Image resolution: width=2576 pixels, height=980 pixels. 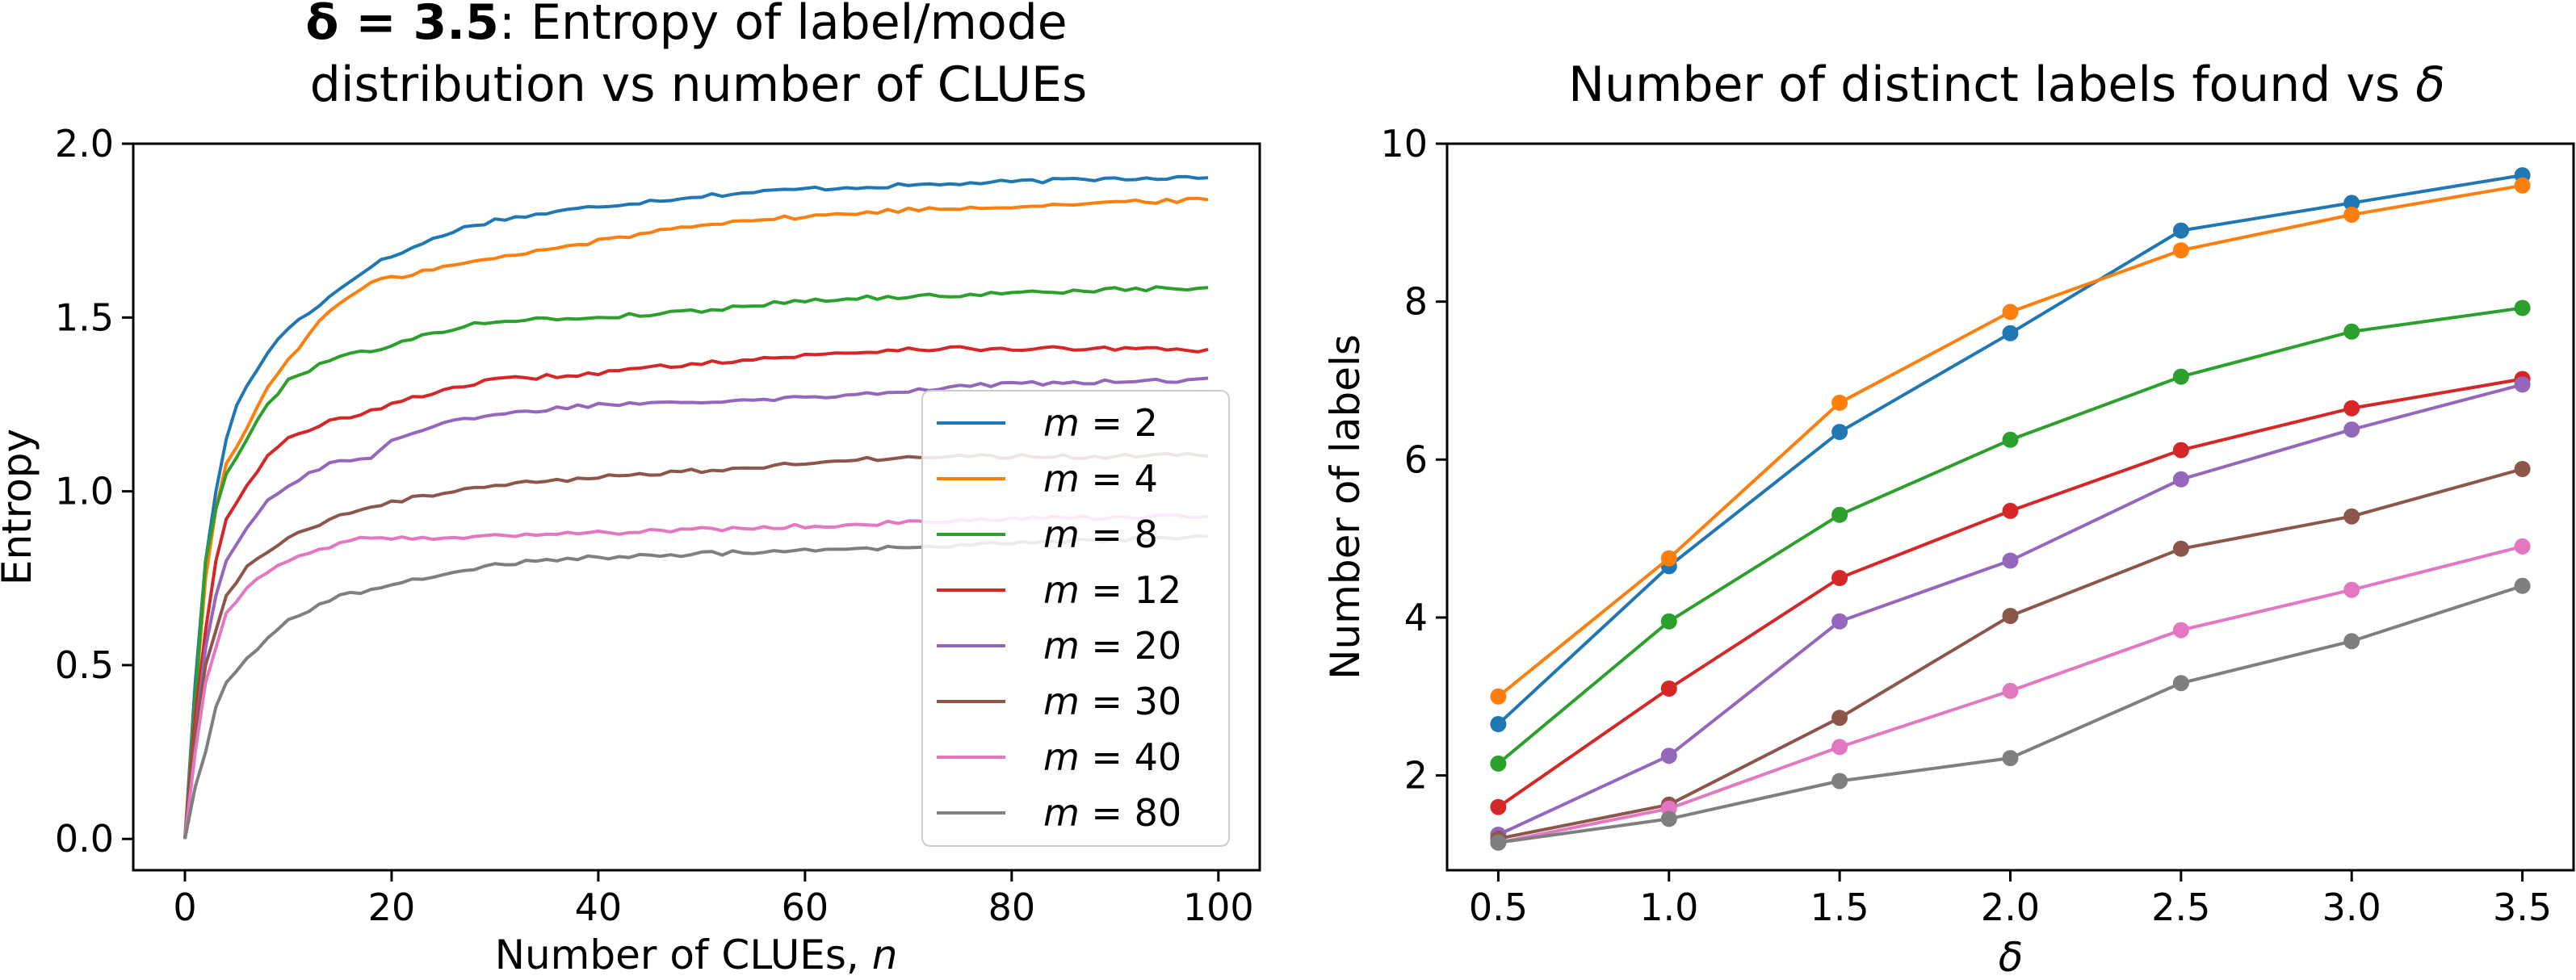 I want to click on left-y-tick-label: 0.0, so click(x=84, y=839).